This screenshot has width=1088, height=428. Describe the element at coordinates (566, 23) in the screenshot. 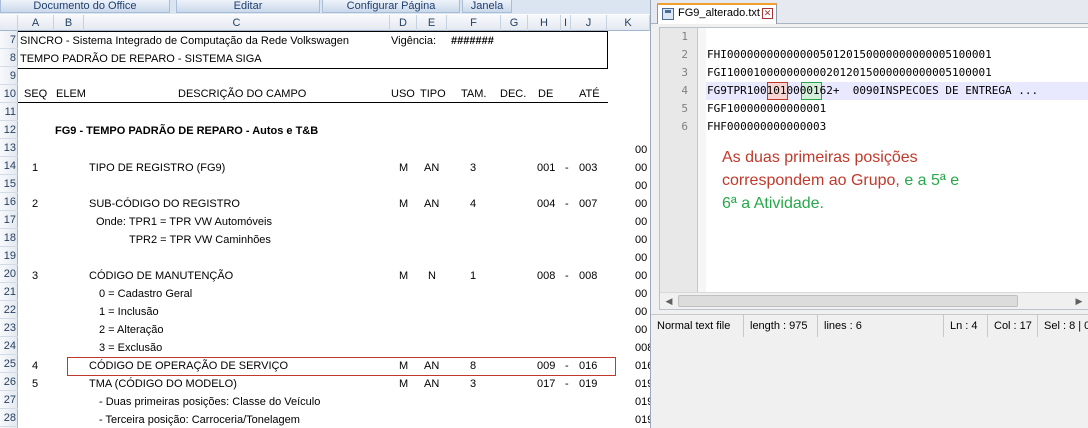

I see `column-header-i: I` at that location.